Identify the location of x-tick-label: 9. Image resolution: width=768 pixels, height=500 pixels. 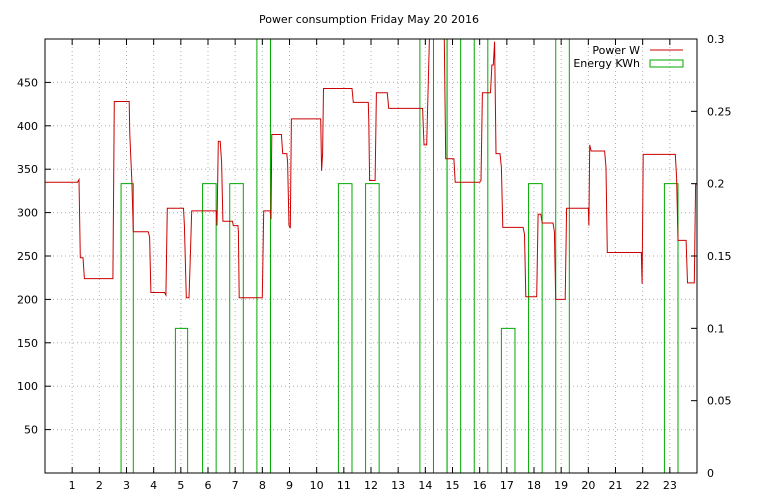
(289, 485).